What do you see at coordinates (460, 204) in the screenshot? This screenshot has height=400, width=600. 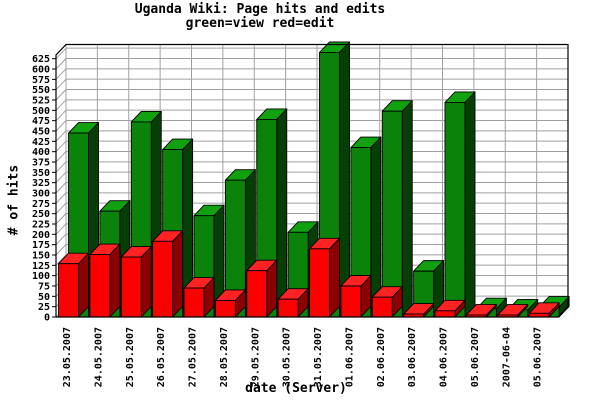 I see `bar-view-04.06.2007` at bounding box center [460, 204].